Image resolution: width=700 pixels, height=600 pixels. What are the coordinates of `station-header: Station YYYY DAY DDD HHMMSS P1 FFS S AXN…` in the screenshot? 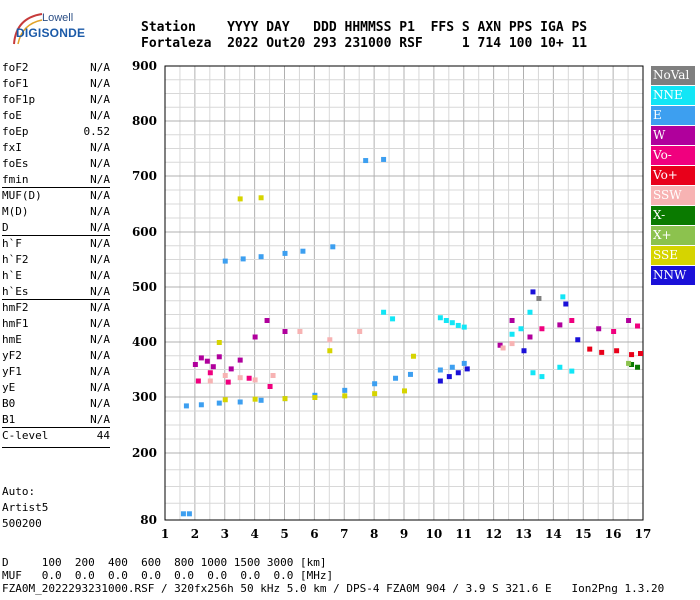 It's located at (364, 36).